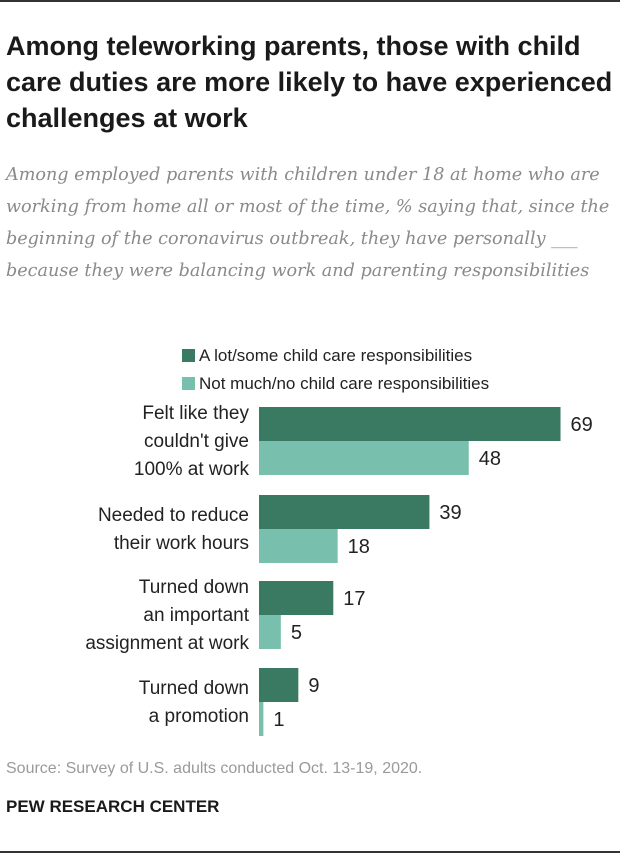 This screenshot has width=620, height=856. I want to click on category-label: their work hours, so click(181, 543).